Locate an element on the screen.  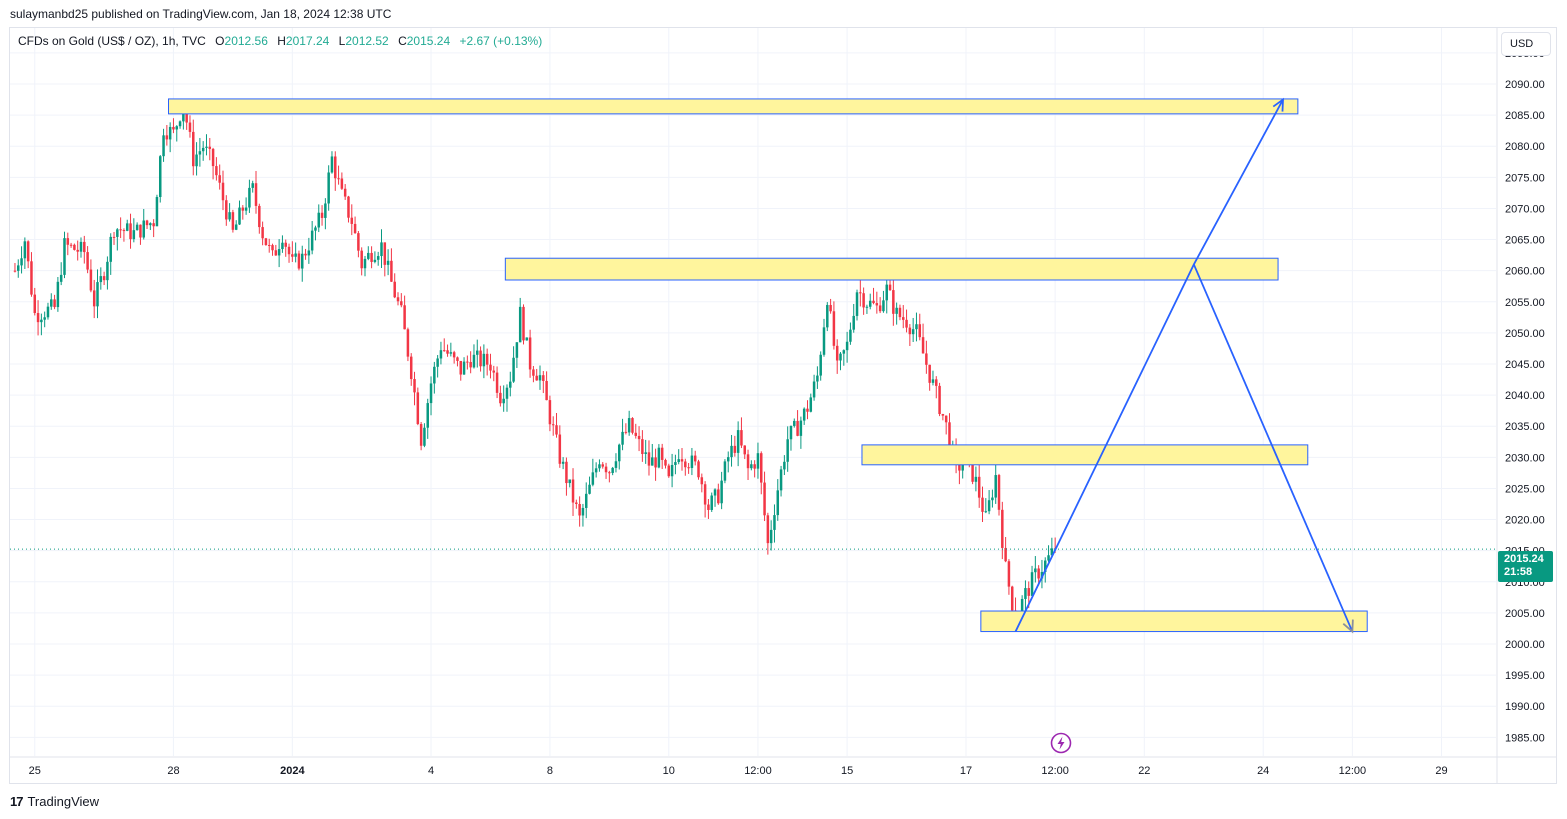
brand-name: TradingView is located at coordinates (63, 801).